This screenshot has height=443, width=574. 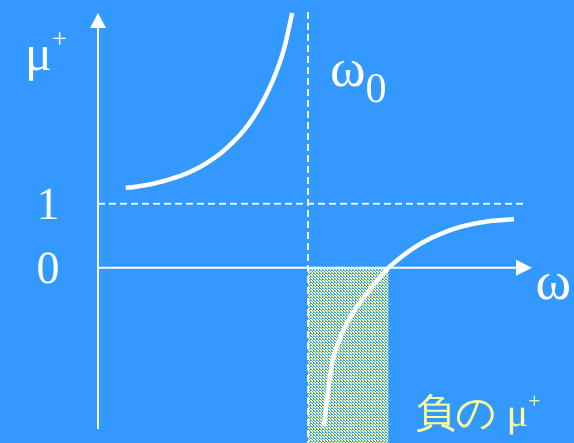 What do you see at coordinates (48, 268) in the screenshot?
I see `y-tick-label: 0` at bounding box center [48, 268].